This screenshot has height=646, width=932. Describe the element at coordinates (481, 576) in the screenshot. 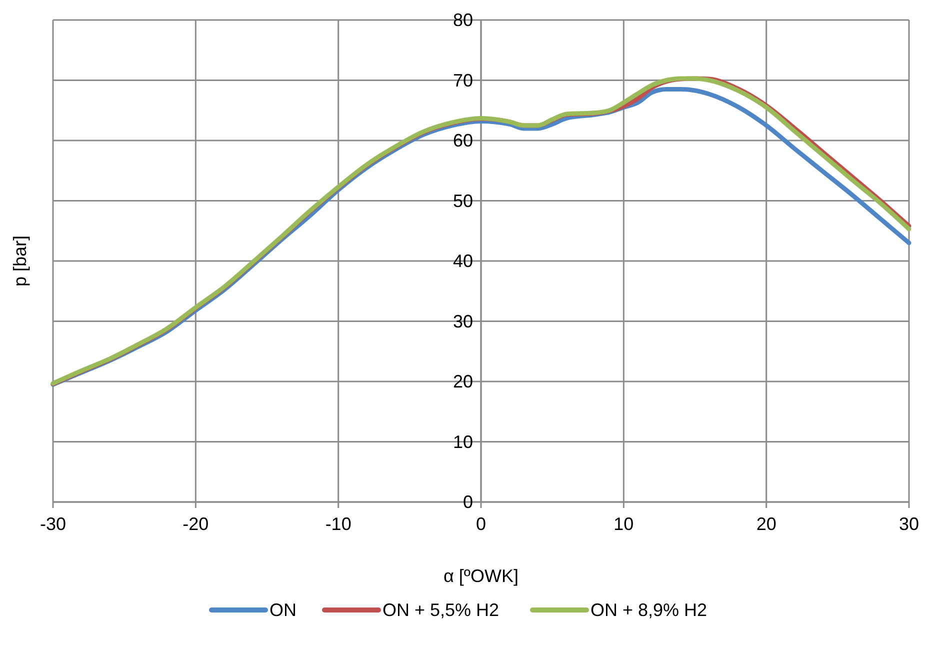

I see `x-axis-title: α [ºOWK]` at that location.